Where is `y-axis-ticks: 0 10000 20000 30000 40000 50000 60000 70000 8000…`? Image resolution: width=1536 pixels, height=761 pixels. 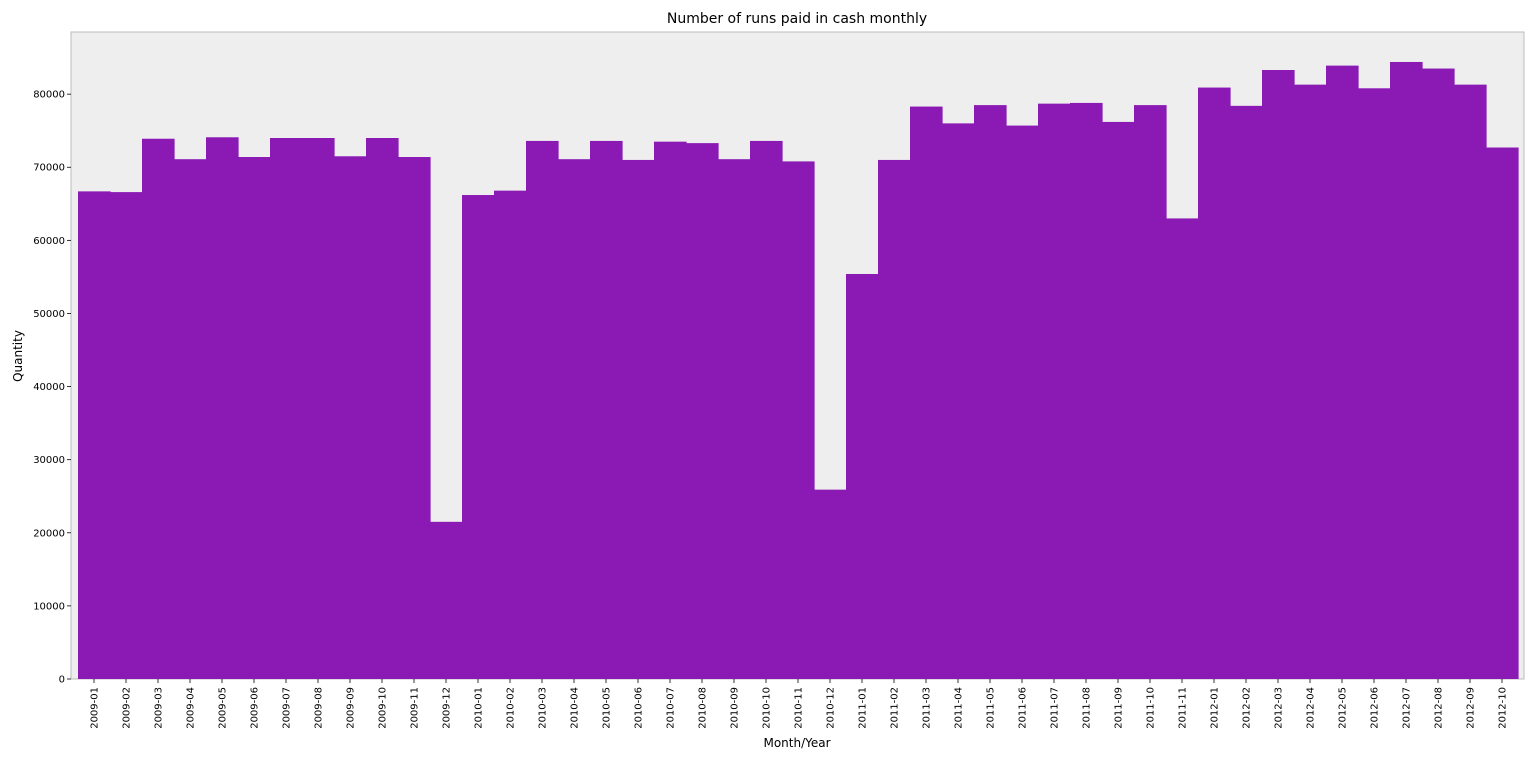 y-axis-ticks: 0 10000 20000 30000 40000 50000 60000 70000 8000… is located at coordinates (52, 388).